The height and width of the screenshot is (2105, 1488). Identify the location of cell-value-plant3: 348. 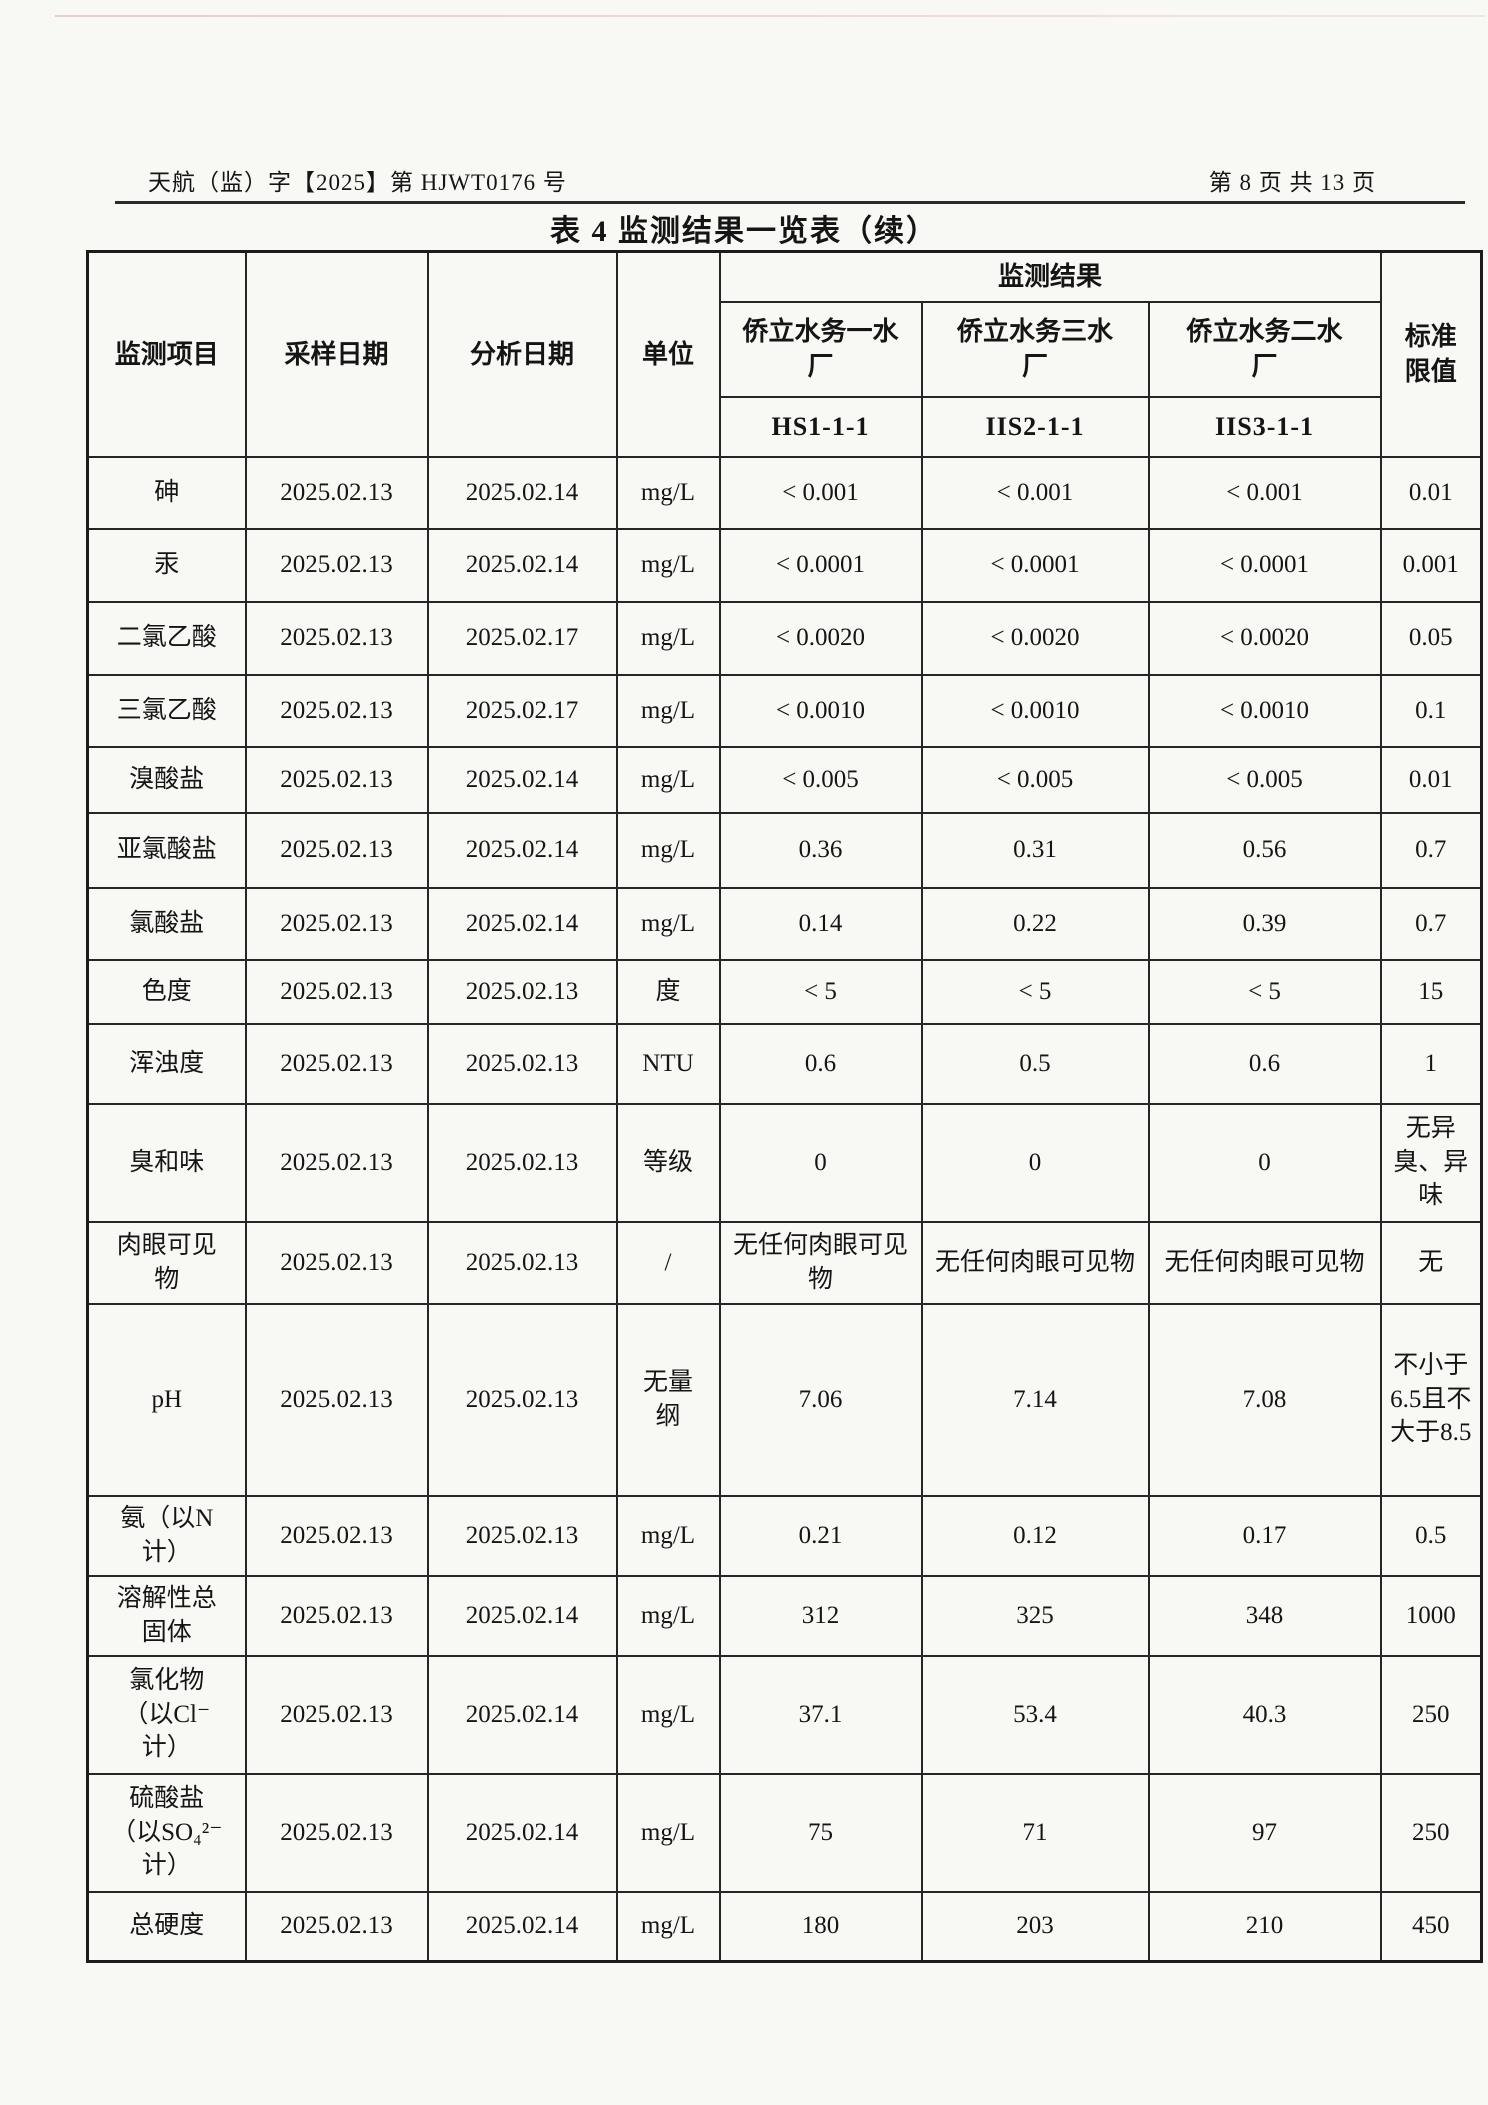
(1264, 1615).